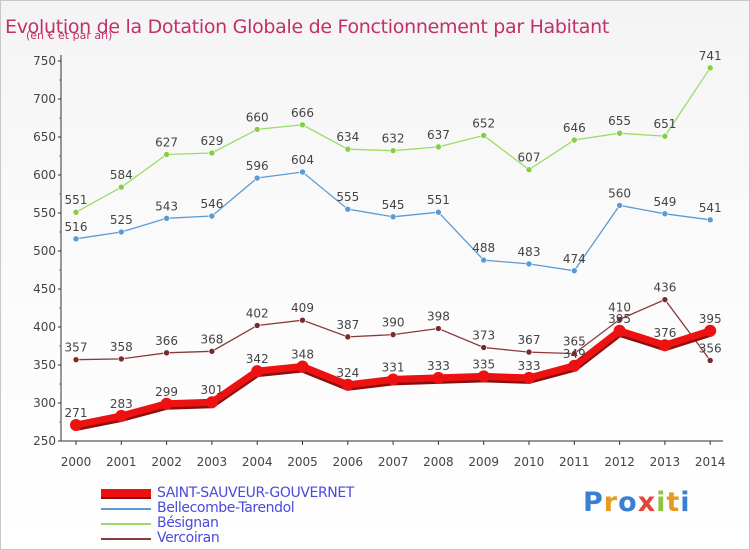 The image size is (750, 550). I want to click on data-label: 368, so click(211, 339).